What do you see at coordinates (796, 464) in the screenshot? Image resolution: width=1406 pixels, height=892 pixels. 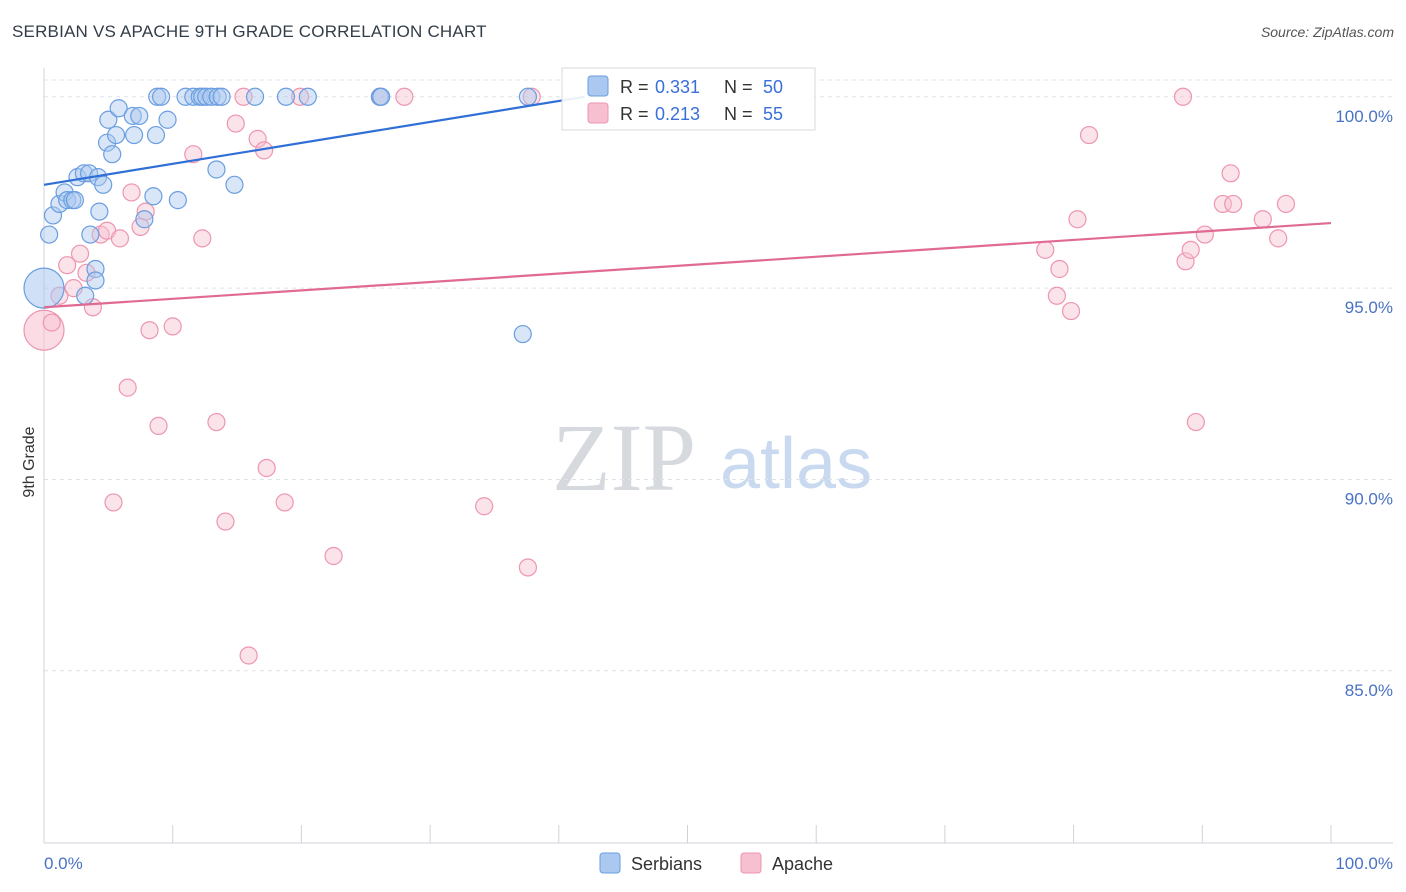 I see `watermark-atlas: atlas` at bounding box center [796, 464].